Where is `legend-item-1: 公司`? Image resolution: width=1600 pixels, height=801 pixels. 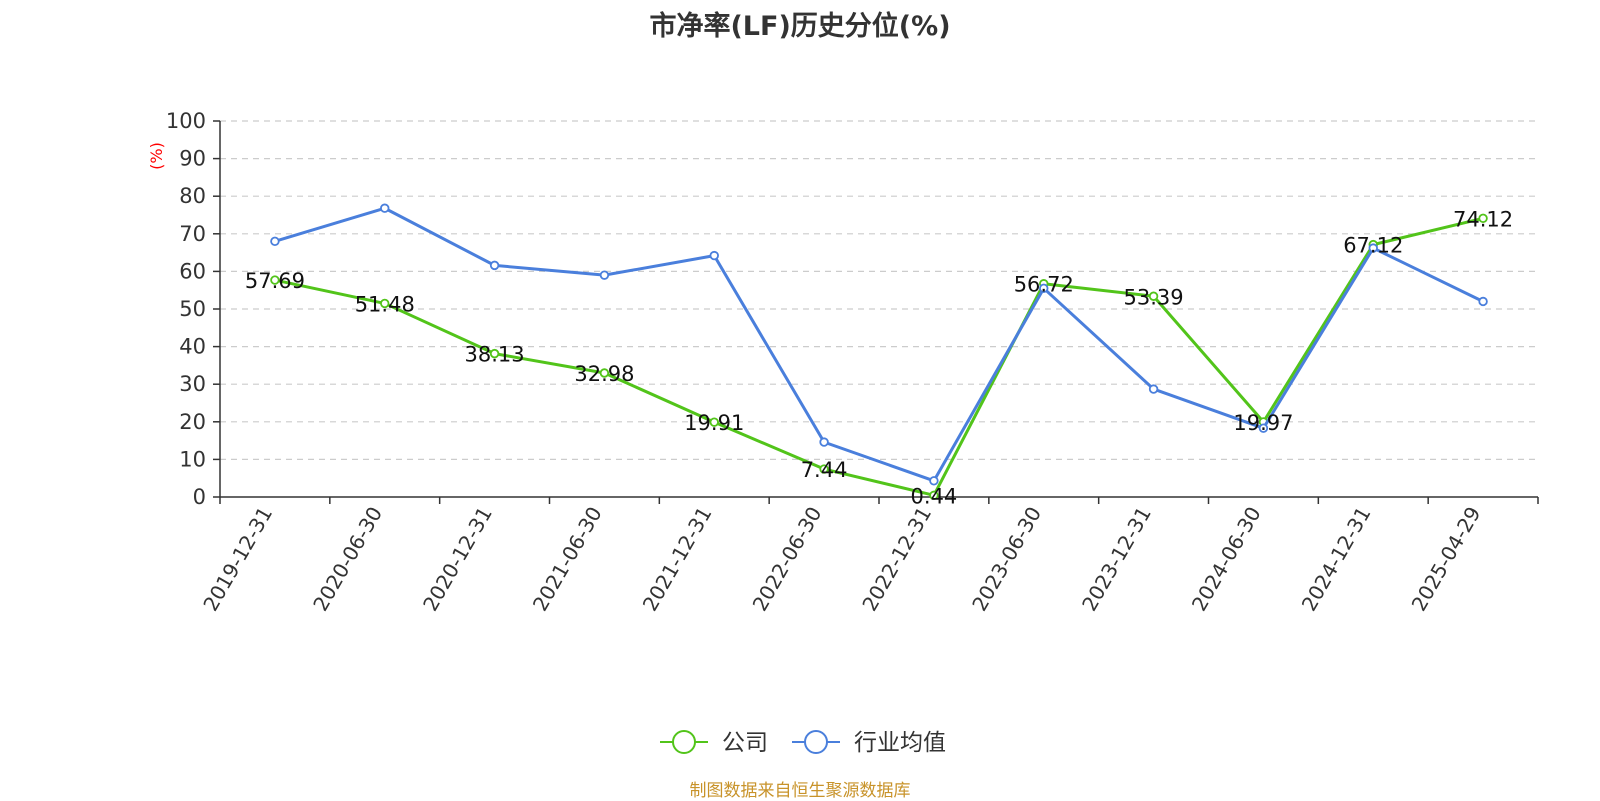
legend-item-1: 公司 is located at coordinates (714, 743).